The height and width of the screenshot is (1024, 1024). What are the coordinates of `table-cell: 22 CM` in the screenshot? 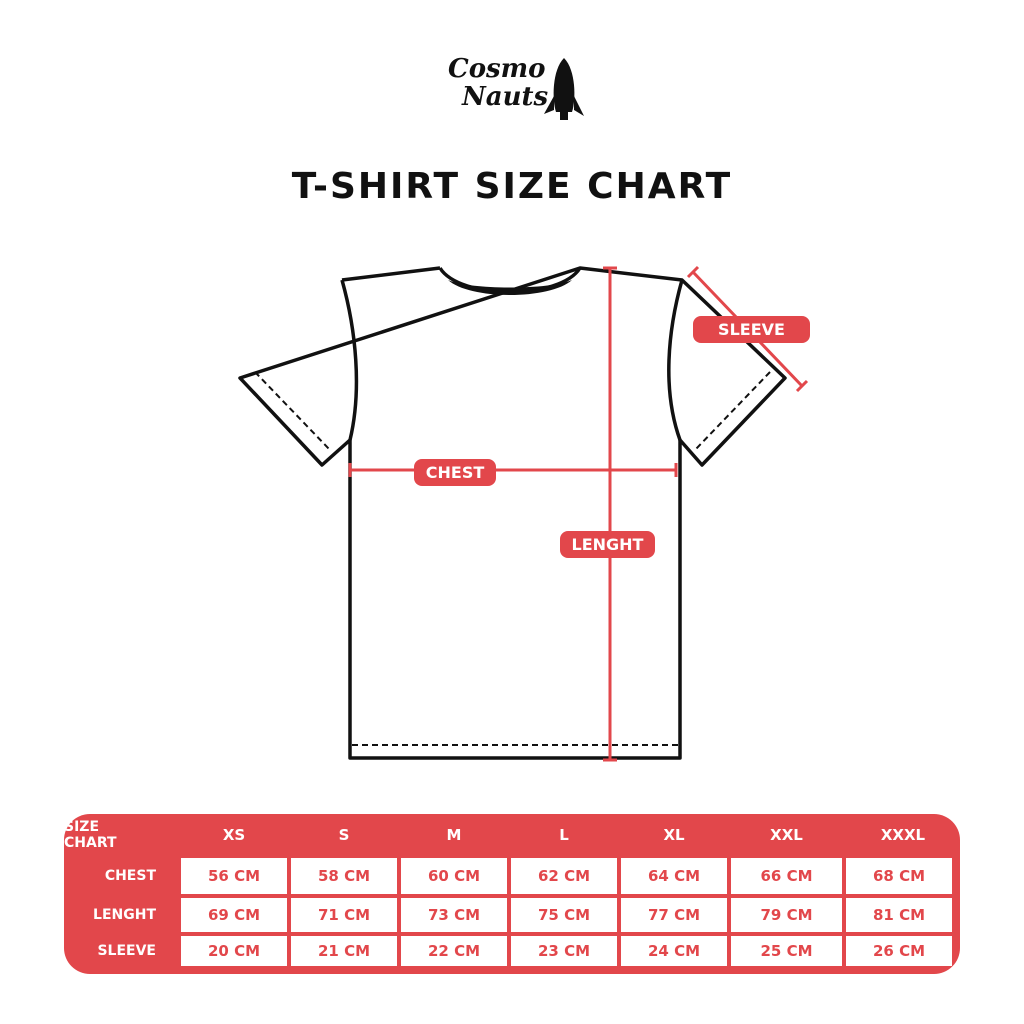 It's located at (454, 951).